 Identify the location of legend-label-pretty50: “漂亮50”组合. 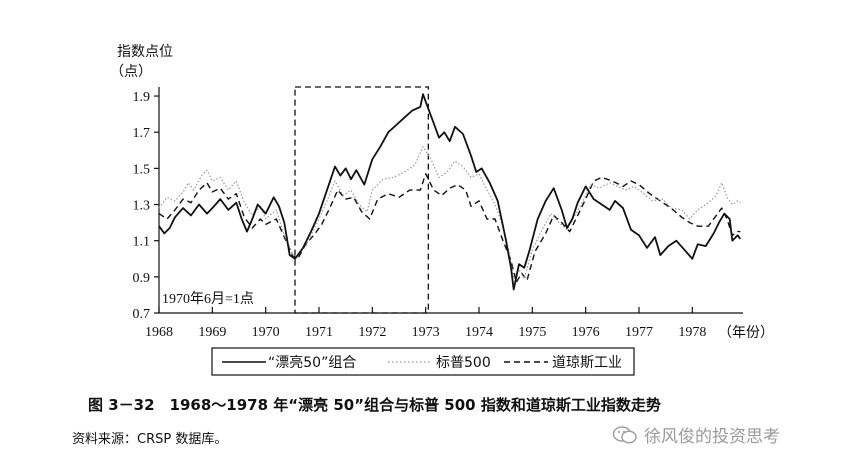
(312, 362).